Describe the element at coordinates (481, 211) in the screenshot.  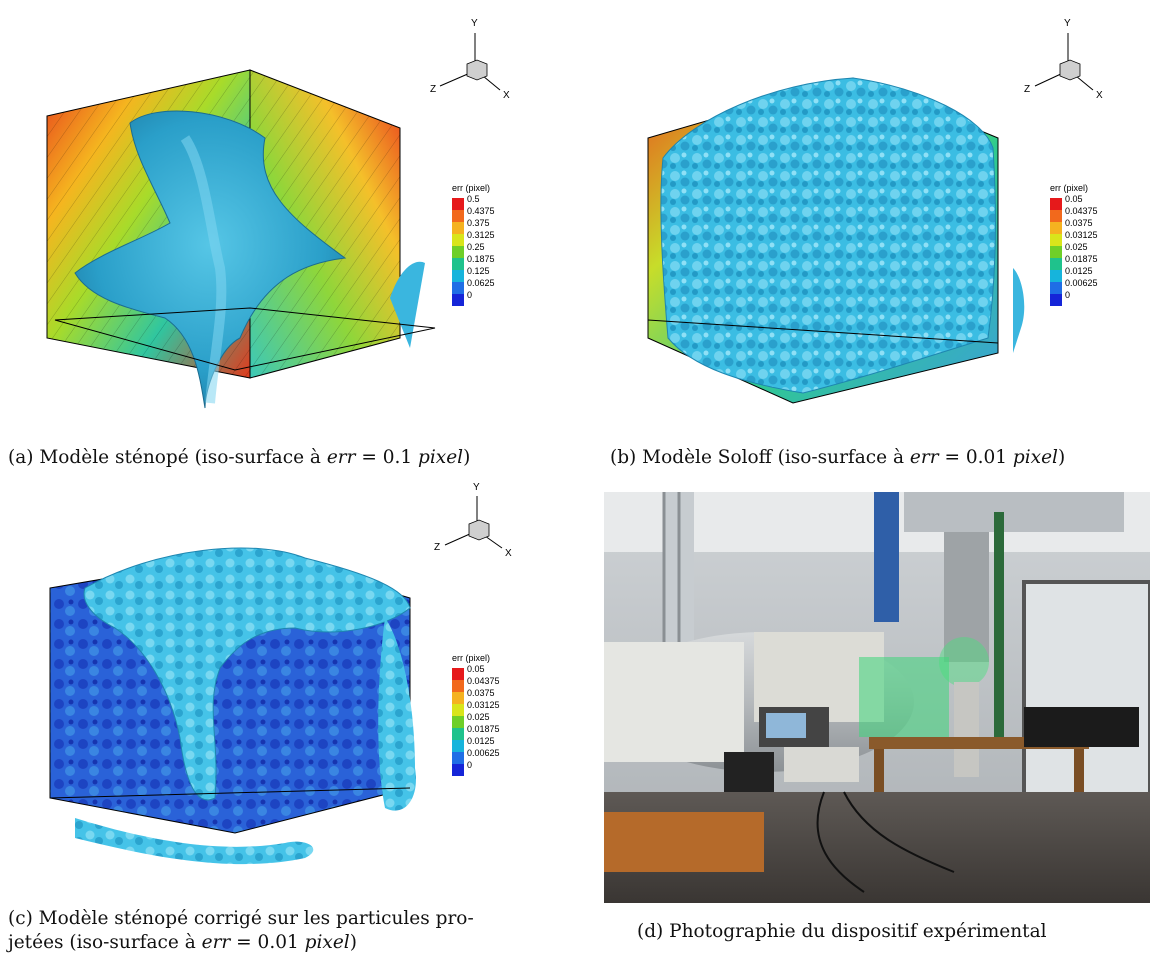
I see `colorbar-tick-label: 0.4375` at that location.